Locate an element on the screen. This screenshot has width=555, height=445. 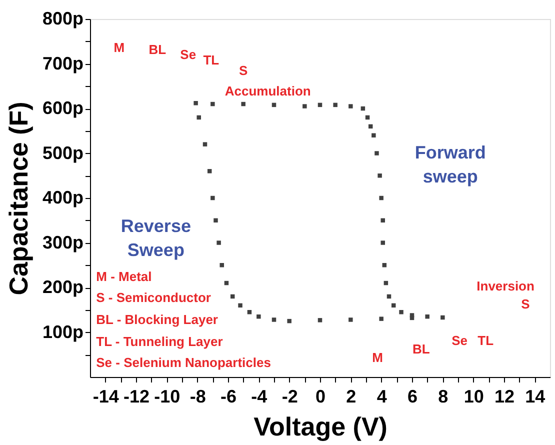
x-tick-label: 0 is located at coordinates (320, 396).